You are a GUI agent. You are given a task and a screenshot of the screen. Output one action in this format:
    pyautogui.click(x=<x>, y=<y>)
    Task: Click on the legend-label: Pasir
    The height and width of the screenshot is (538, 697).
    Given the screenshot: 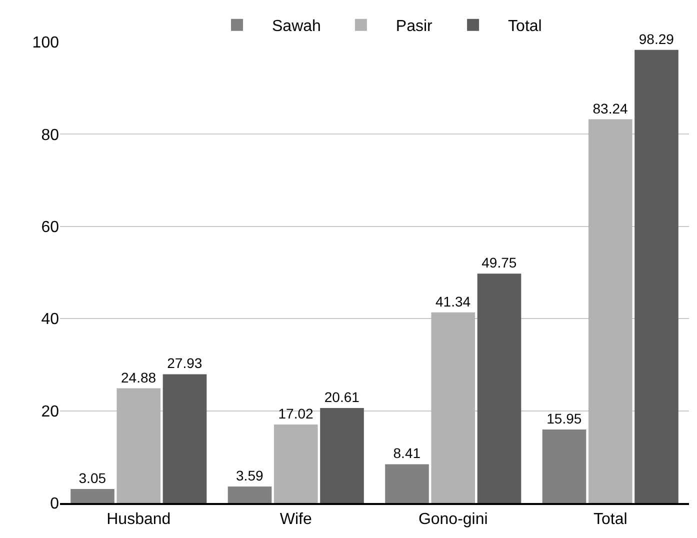 What is the action you would take?
    pyautogui.click(x=415, y=27)
    